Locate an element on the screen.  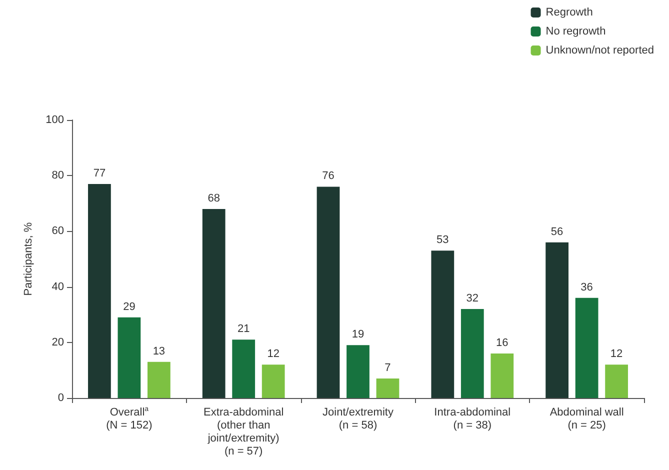
y-tick-label: 0 is located at coordinates (61, 398).